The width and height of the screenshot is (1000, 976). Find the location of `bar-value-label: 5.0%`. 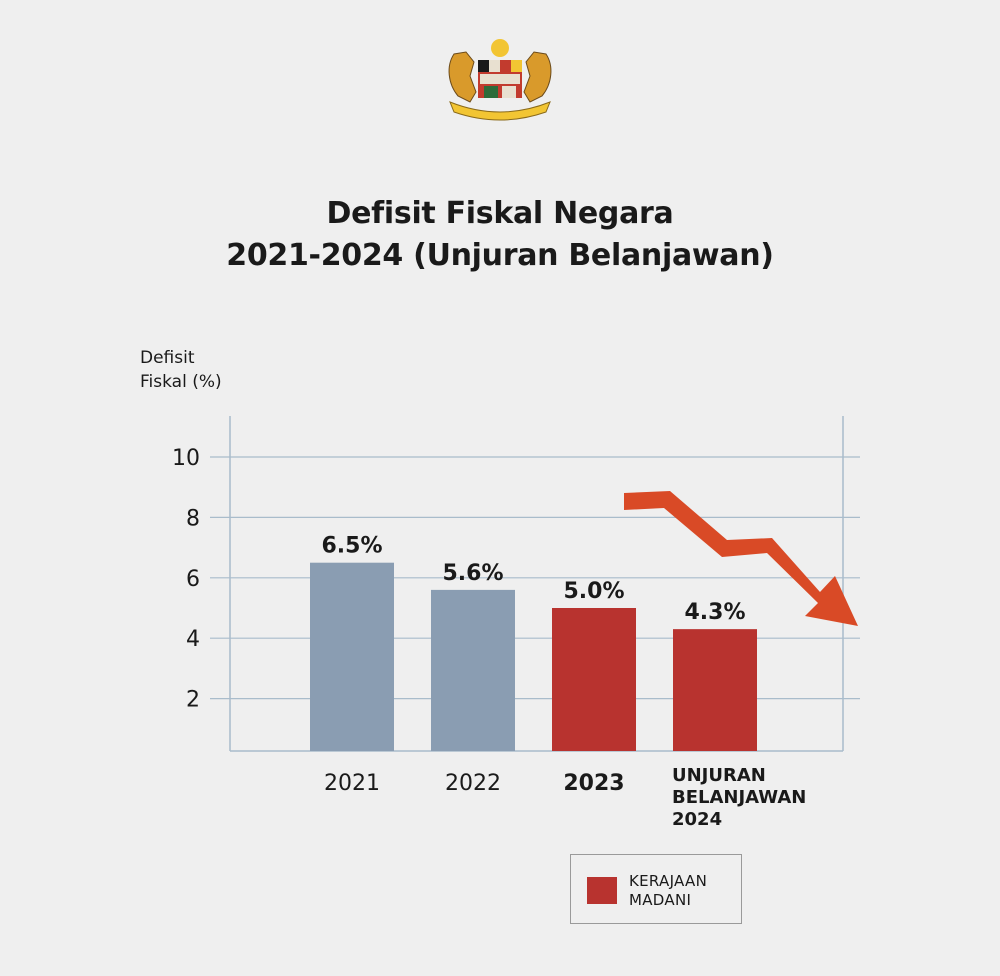

bar-value-label: 5.0% is located at coordinates (593, 591).